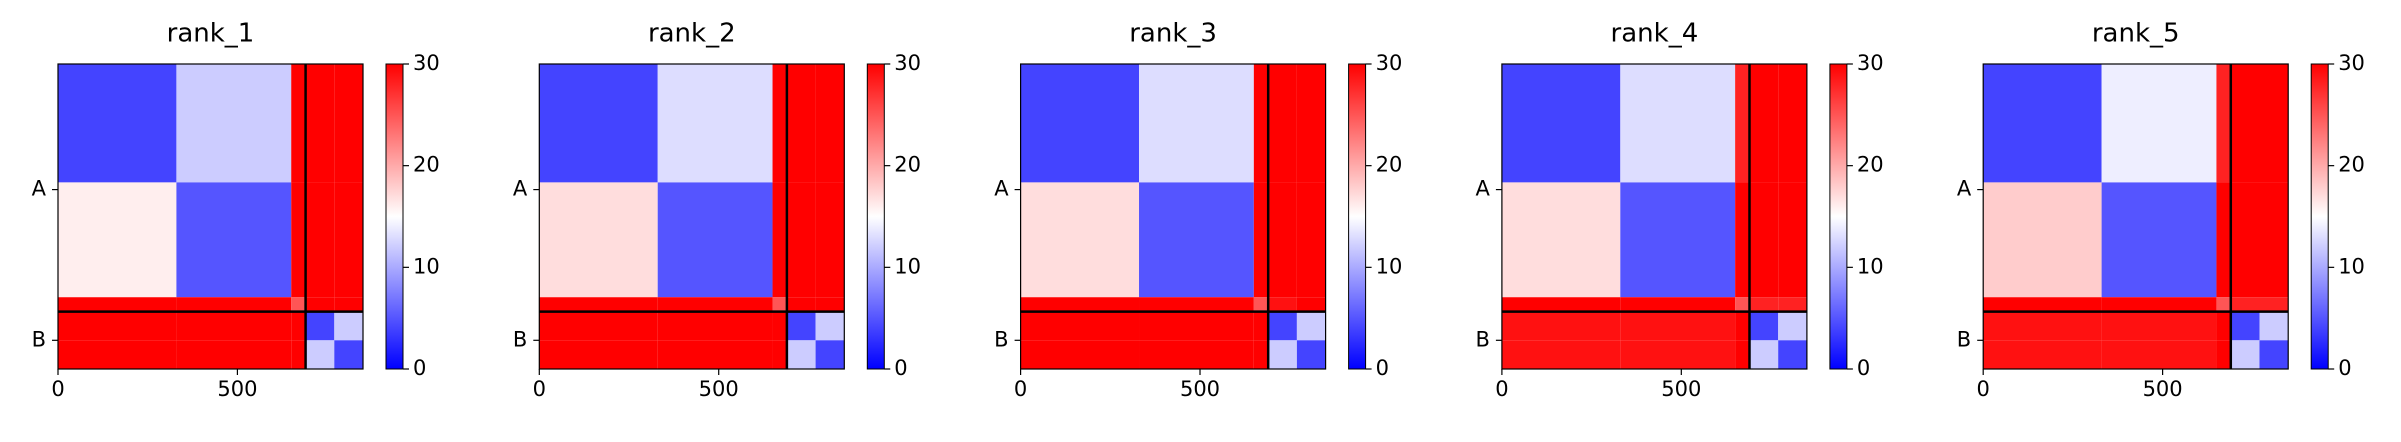  I want to click on chart-title: rank_4, so click(1655, 34).